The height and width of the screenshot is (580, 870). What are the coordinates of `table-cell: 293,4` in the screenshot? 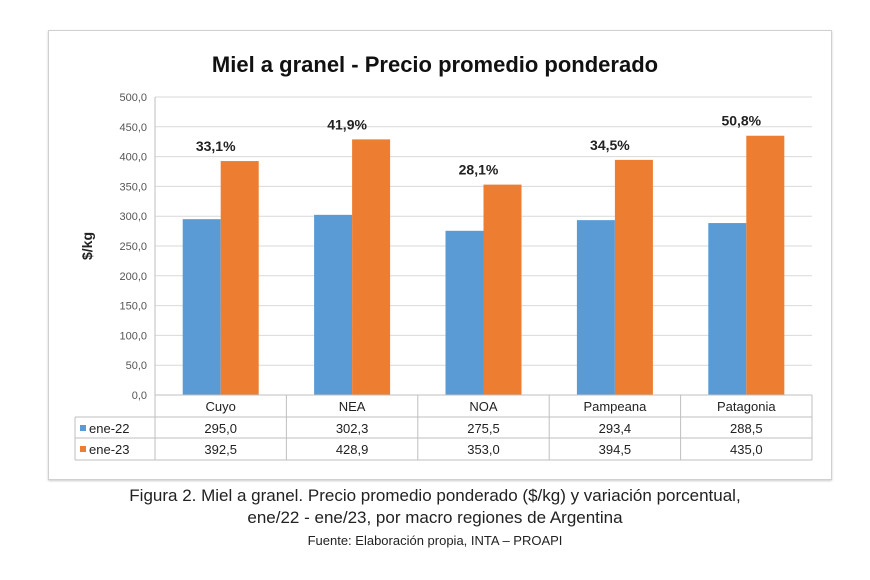 It's located at (615, 428).